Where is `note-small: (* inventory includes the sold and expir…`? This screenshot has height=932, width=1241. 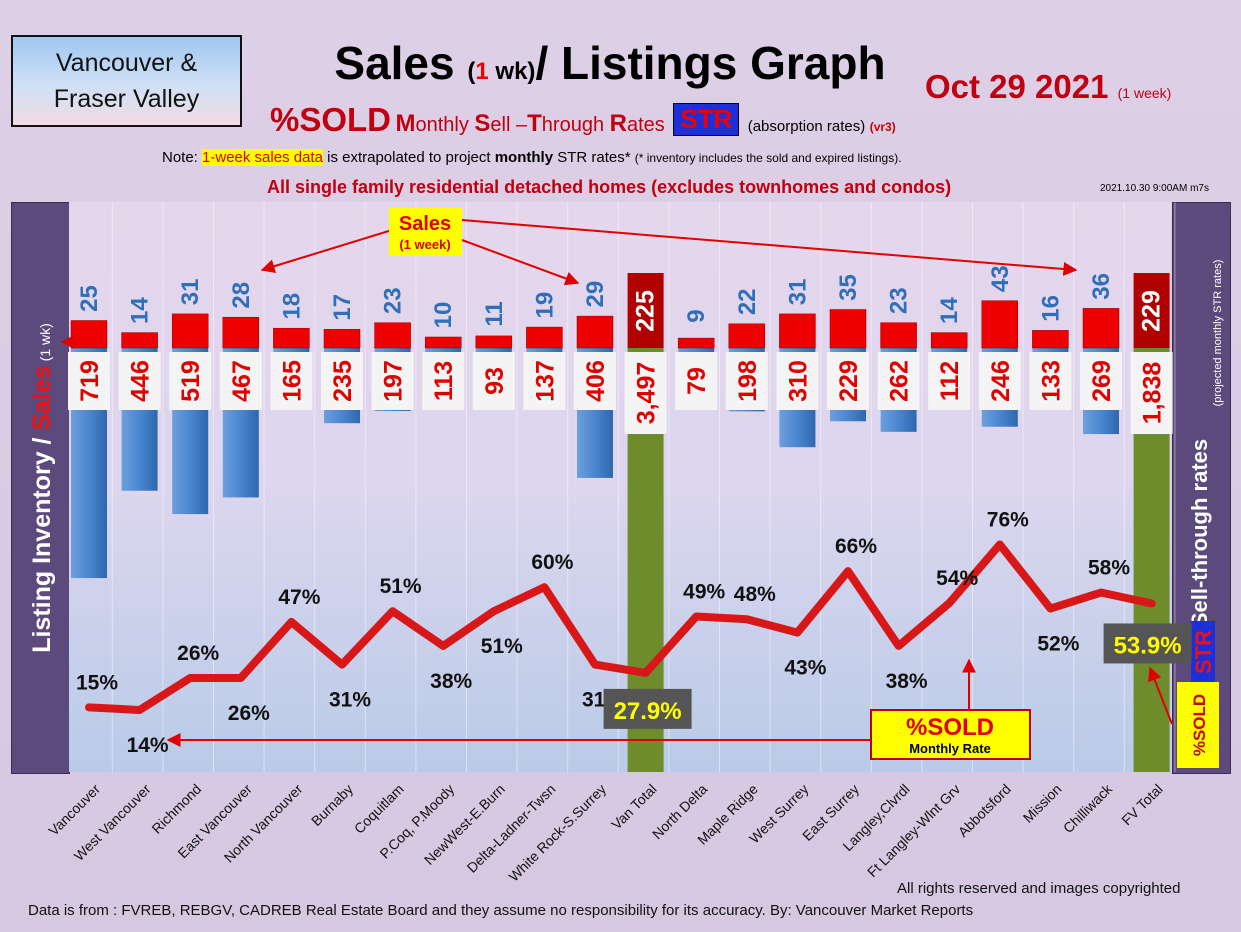
note-small: (* inventory includes the sold and expir… is located at coordinates (768, 158).